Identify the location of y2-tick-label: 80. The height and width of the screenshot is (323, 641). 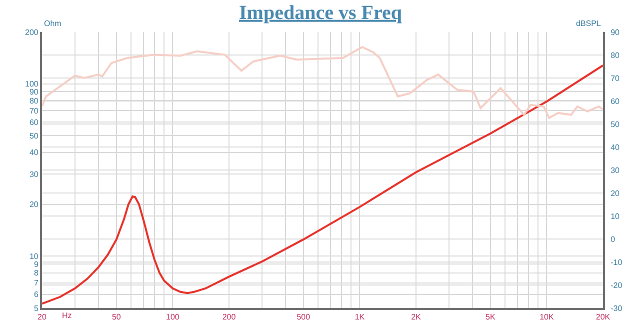
(615, 55).